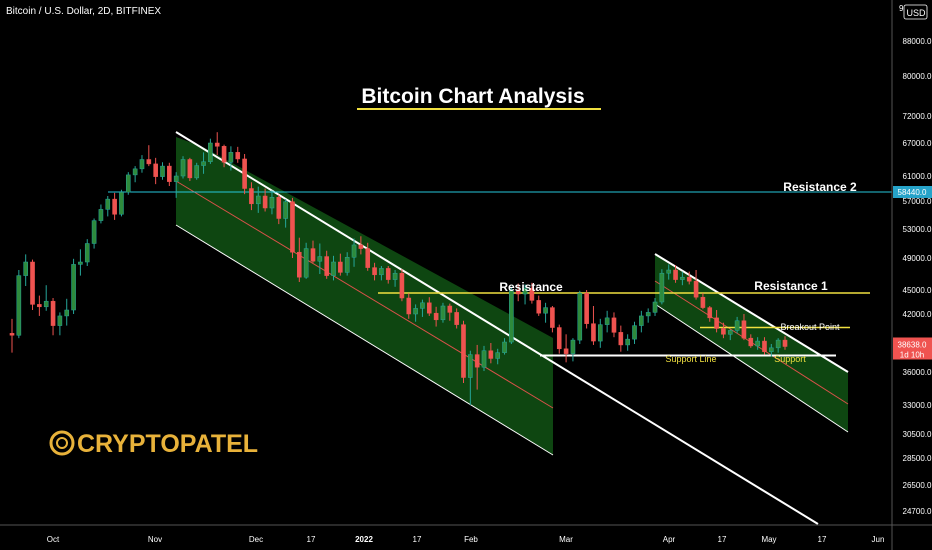 This screenshot has width=932, height=550. Describe the element at coordinates (915, 12) in the screenshot. I see `currency-box` at that location.